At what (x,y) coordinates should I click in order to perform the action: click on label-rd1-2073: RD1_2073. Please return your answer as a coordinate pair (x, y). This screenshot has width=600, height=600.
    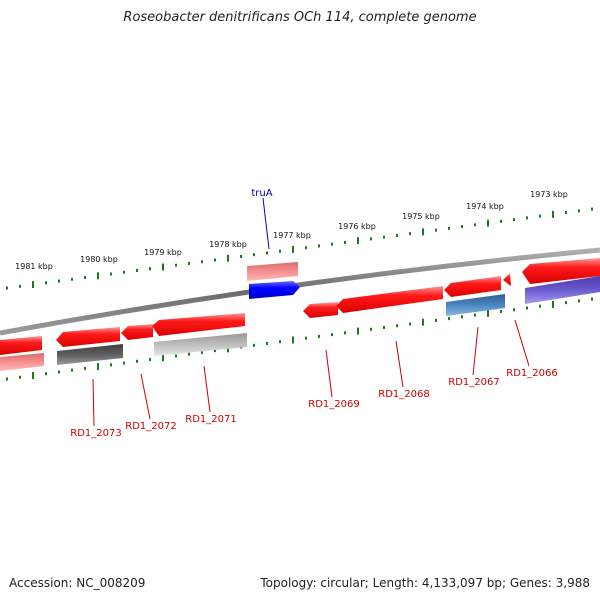
    Looking at the image, I should click on (95, 433).